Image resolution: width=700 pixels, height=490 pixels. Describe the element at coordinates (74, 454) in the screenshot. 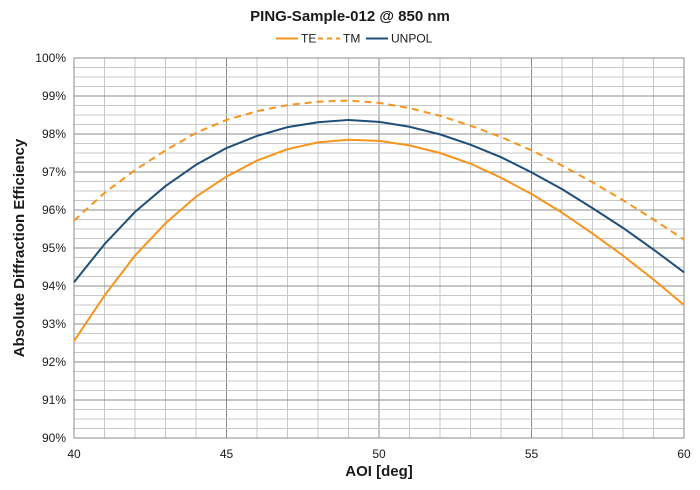

I see `x-tick-label: 40` at that location.